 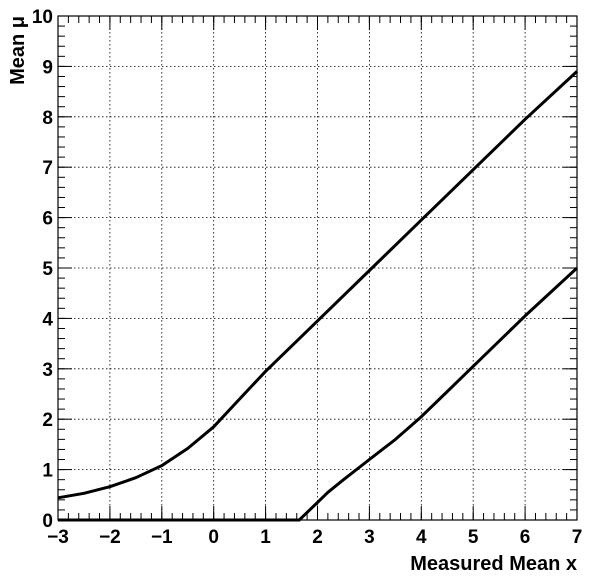 What do you see at coordinates (47, 521) in the screenshot?
I see `y-tick-label: 0` at bounding box center [47, 521].